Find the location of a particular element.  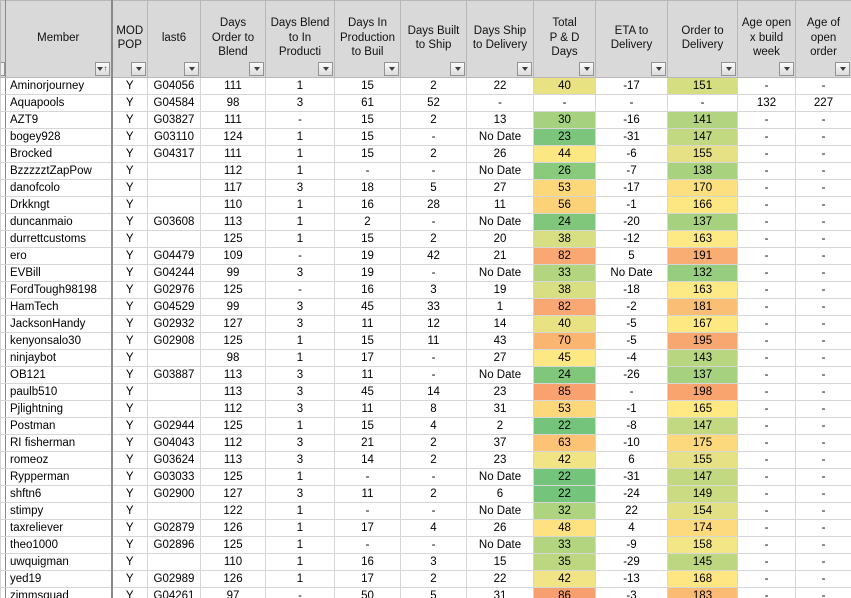

cell-days-built-to-ship: 2 is located at coordinates (433, 442).